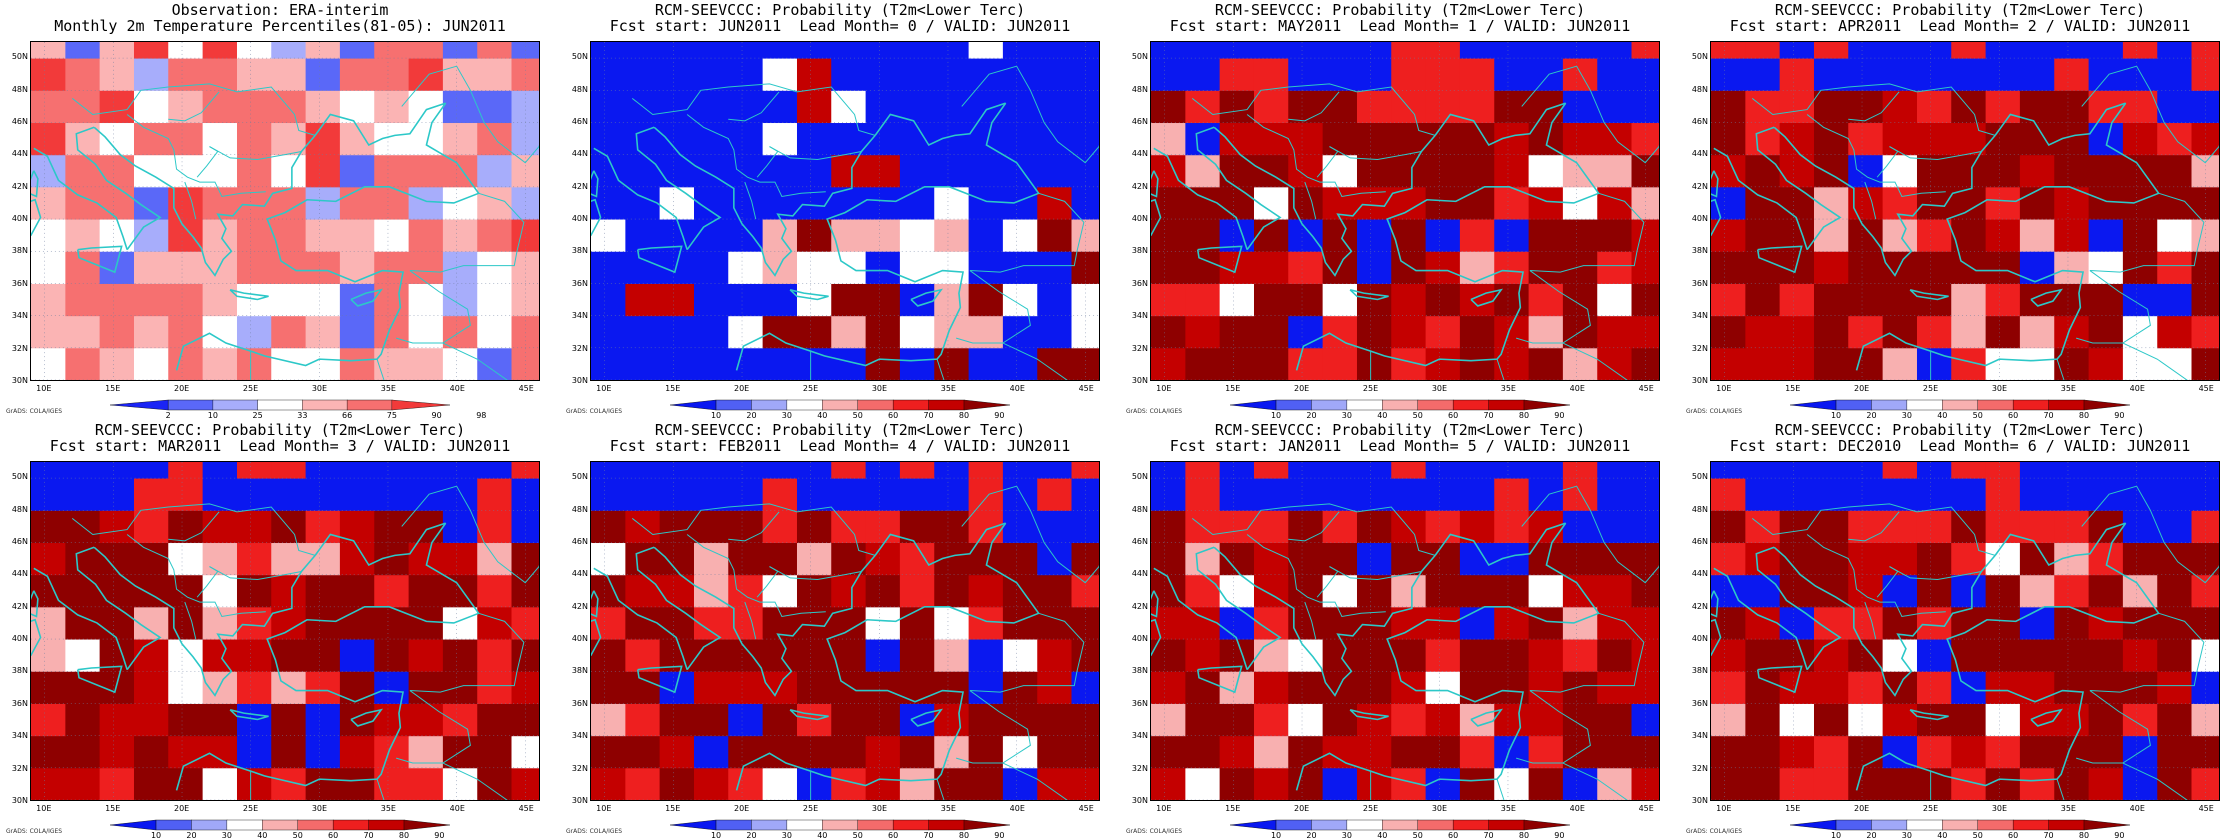 The height and width of the screenshot is (840, 2240). I want to click on lat-tick-label: 42N, so click(1139, 606).